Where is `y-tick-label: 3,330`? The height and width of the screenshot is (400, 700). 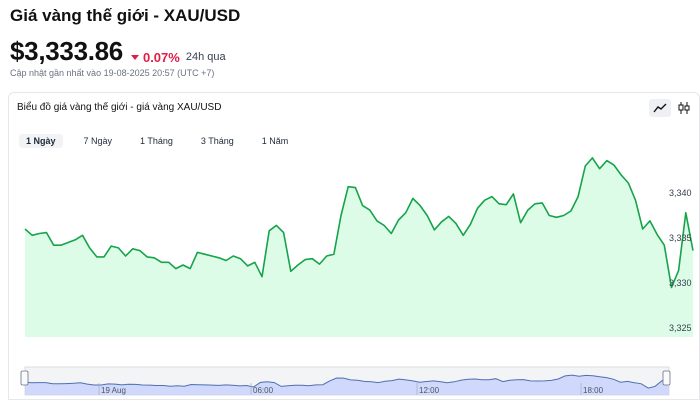 y-tick-label: 3,330 is located at coordinates (680, 283).